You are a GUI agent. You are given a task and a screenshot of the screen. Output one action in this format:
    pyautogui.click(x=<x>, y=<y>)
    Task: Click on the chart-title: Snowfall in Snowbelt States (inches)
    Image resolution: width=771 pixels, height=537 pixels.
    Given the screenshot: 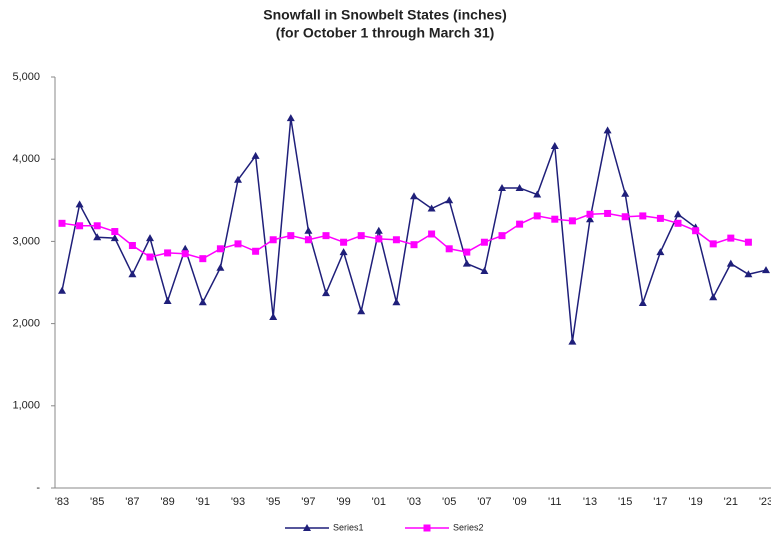 What is the action you would take?
    pyautogui.click(x=384, y=15)
    